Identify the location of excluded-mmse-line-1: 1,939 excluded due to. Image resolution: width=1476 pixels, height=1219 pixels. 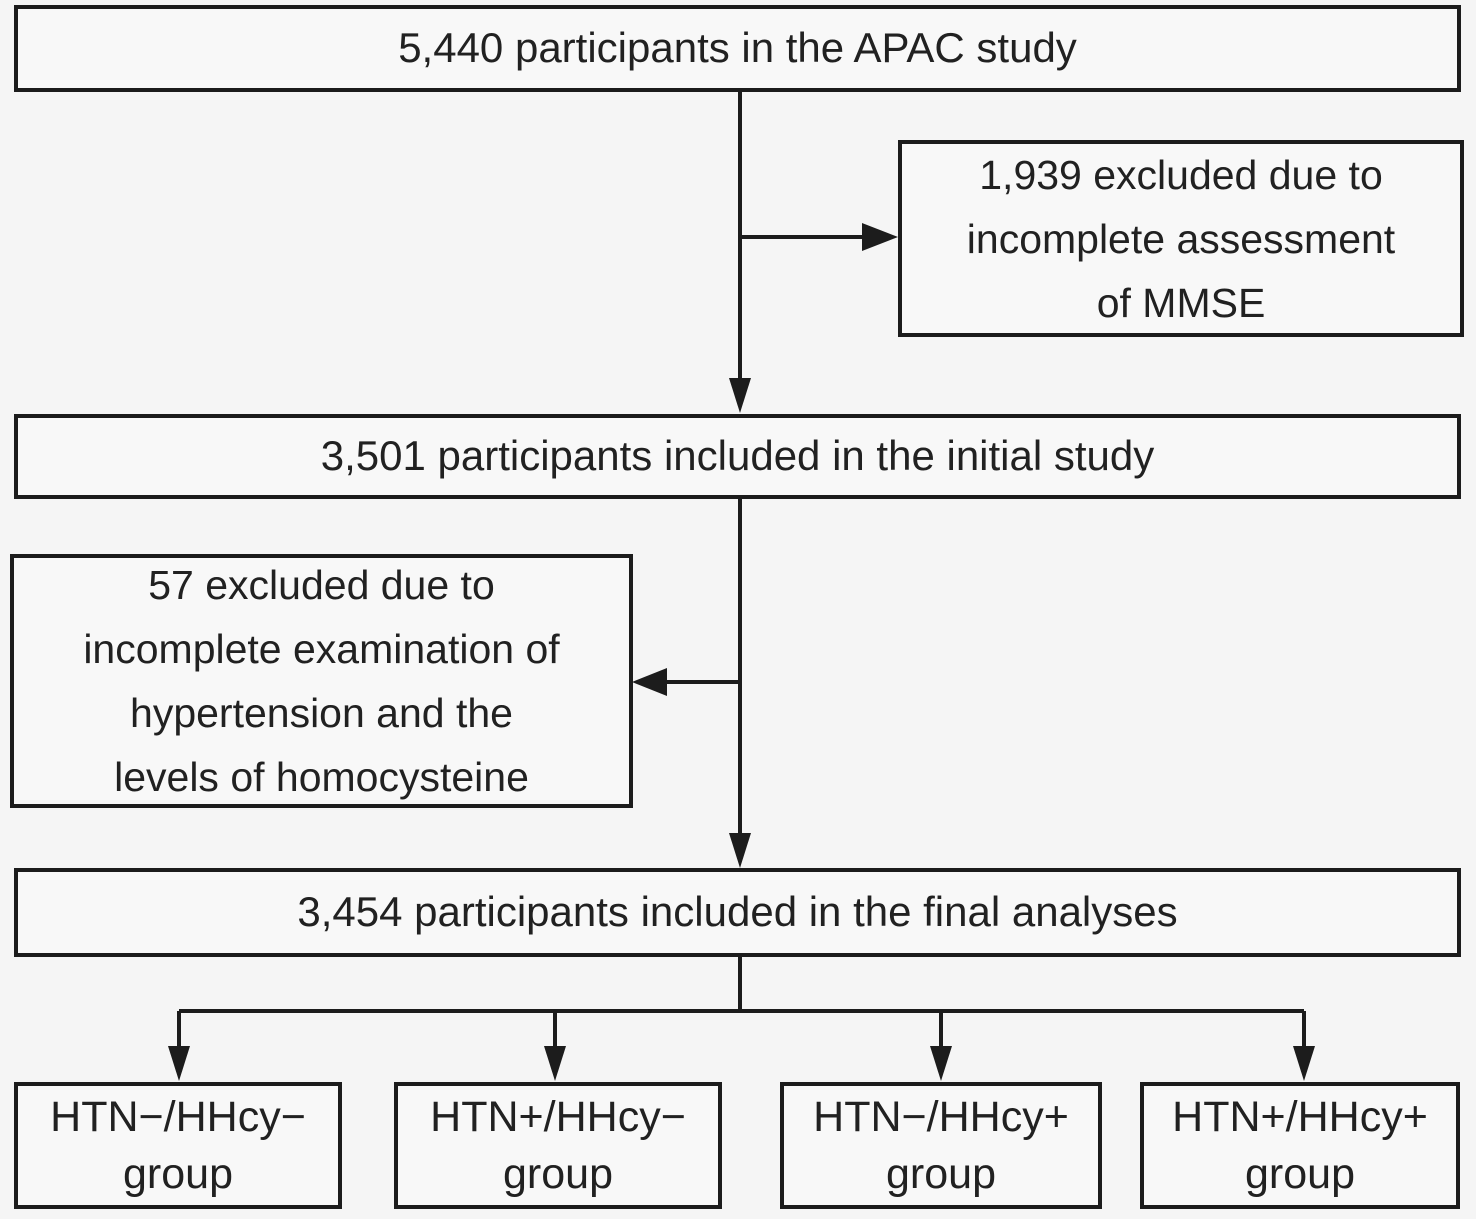
(1181, 174).